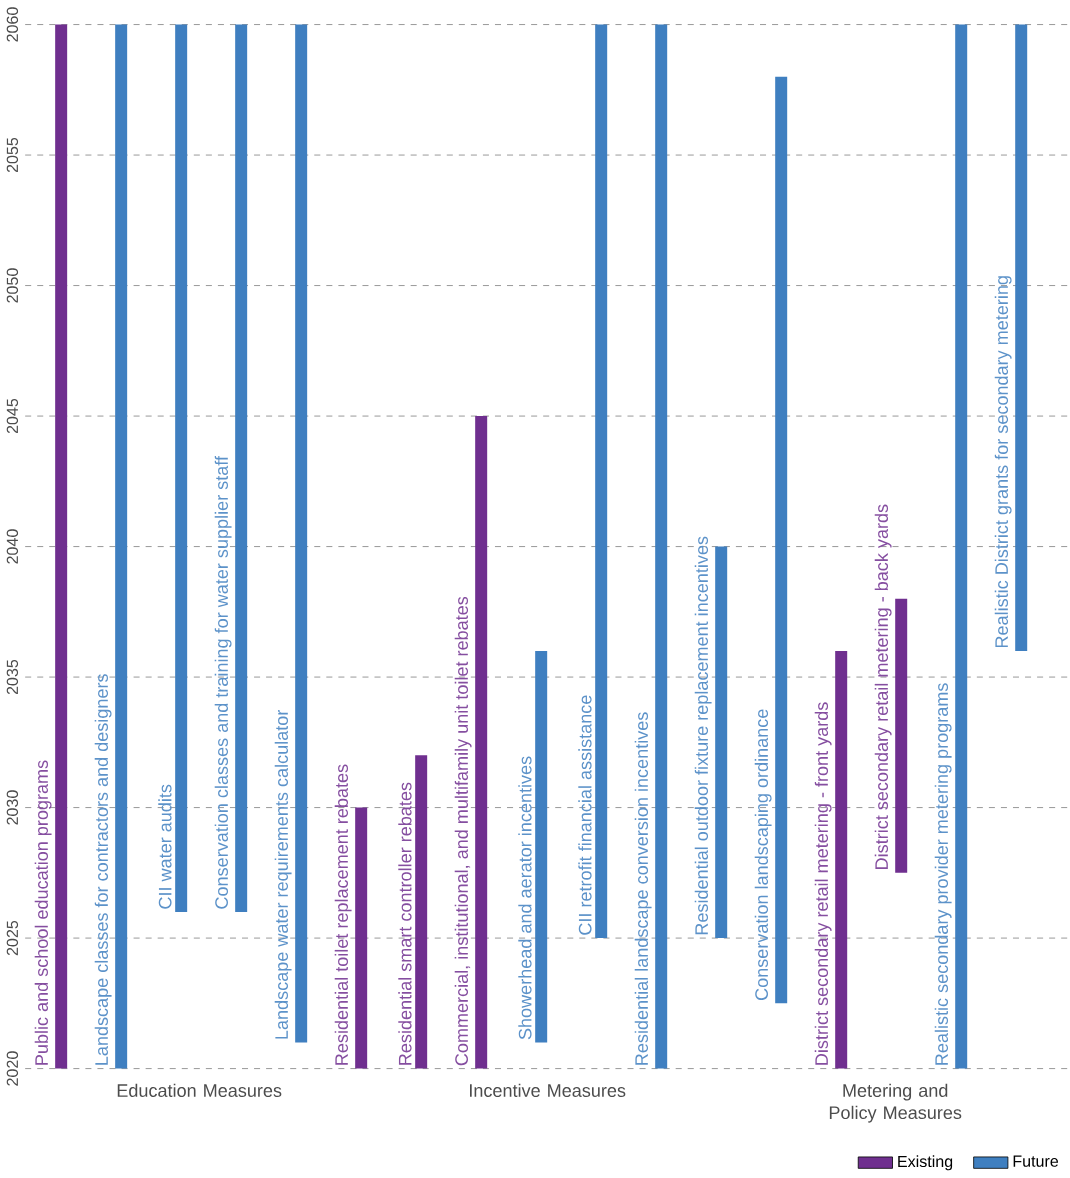 Image resolution: width=1070 pixels, height=1178 pixels. Describe the element at coordinates (12, 1068) in the screenshot. I see `y-tick-label: 2020` at that location.